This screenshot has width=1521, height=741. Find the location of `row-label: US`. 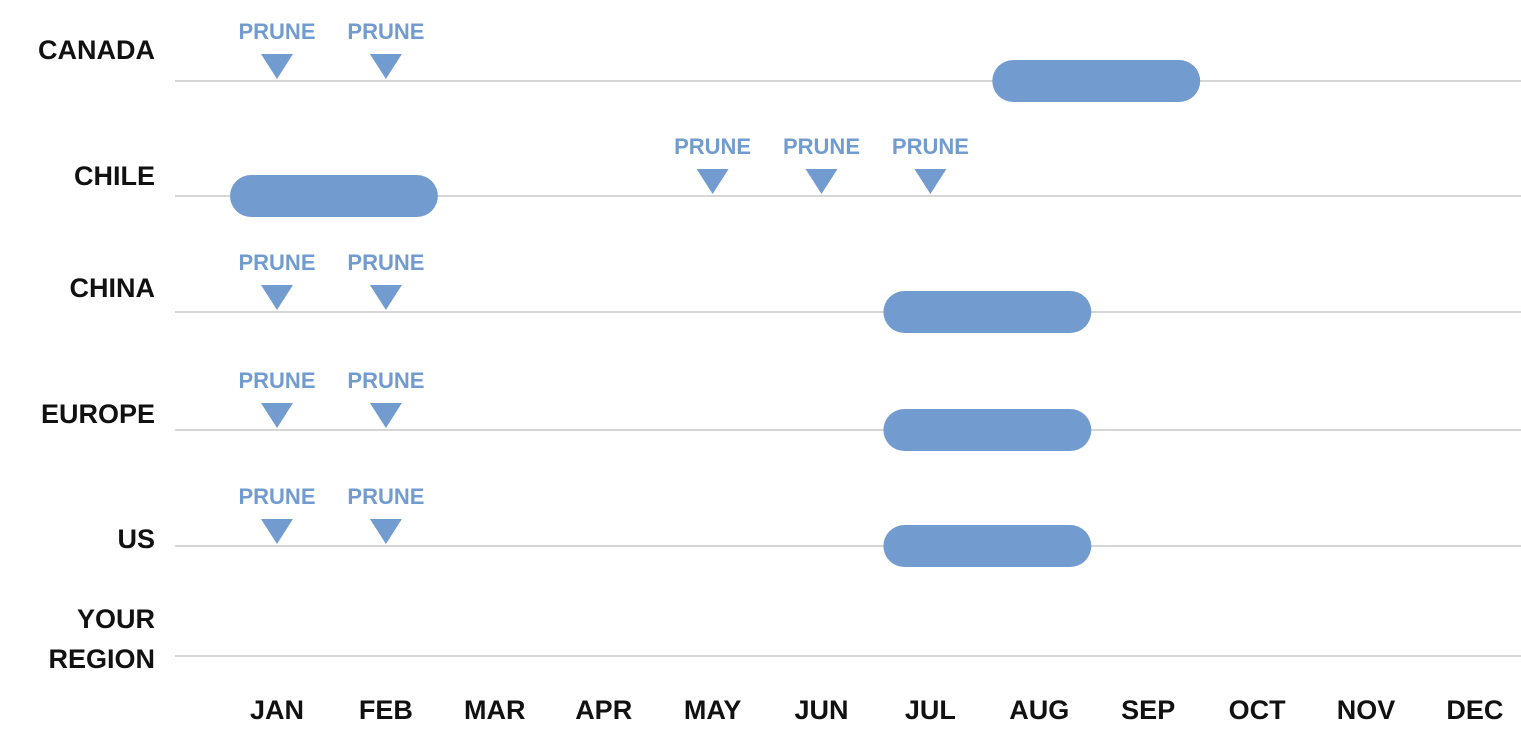

row-label: US is located at coordinates (136, 539).